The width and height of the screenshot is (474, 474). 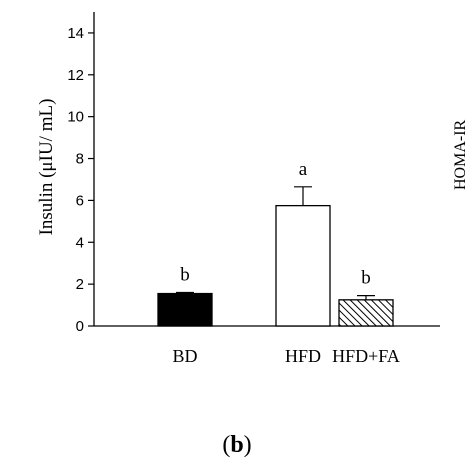 I want to click on y-axis-title: Insulin (μIU/ mL), so click(x=46, y=167).